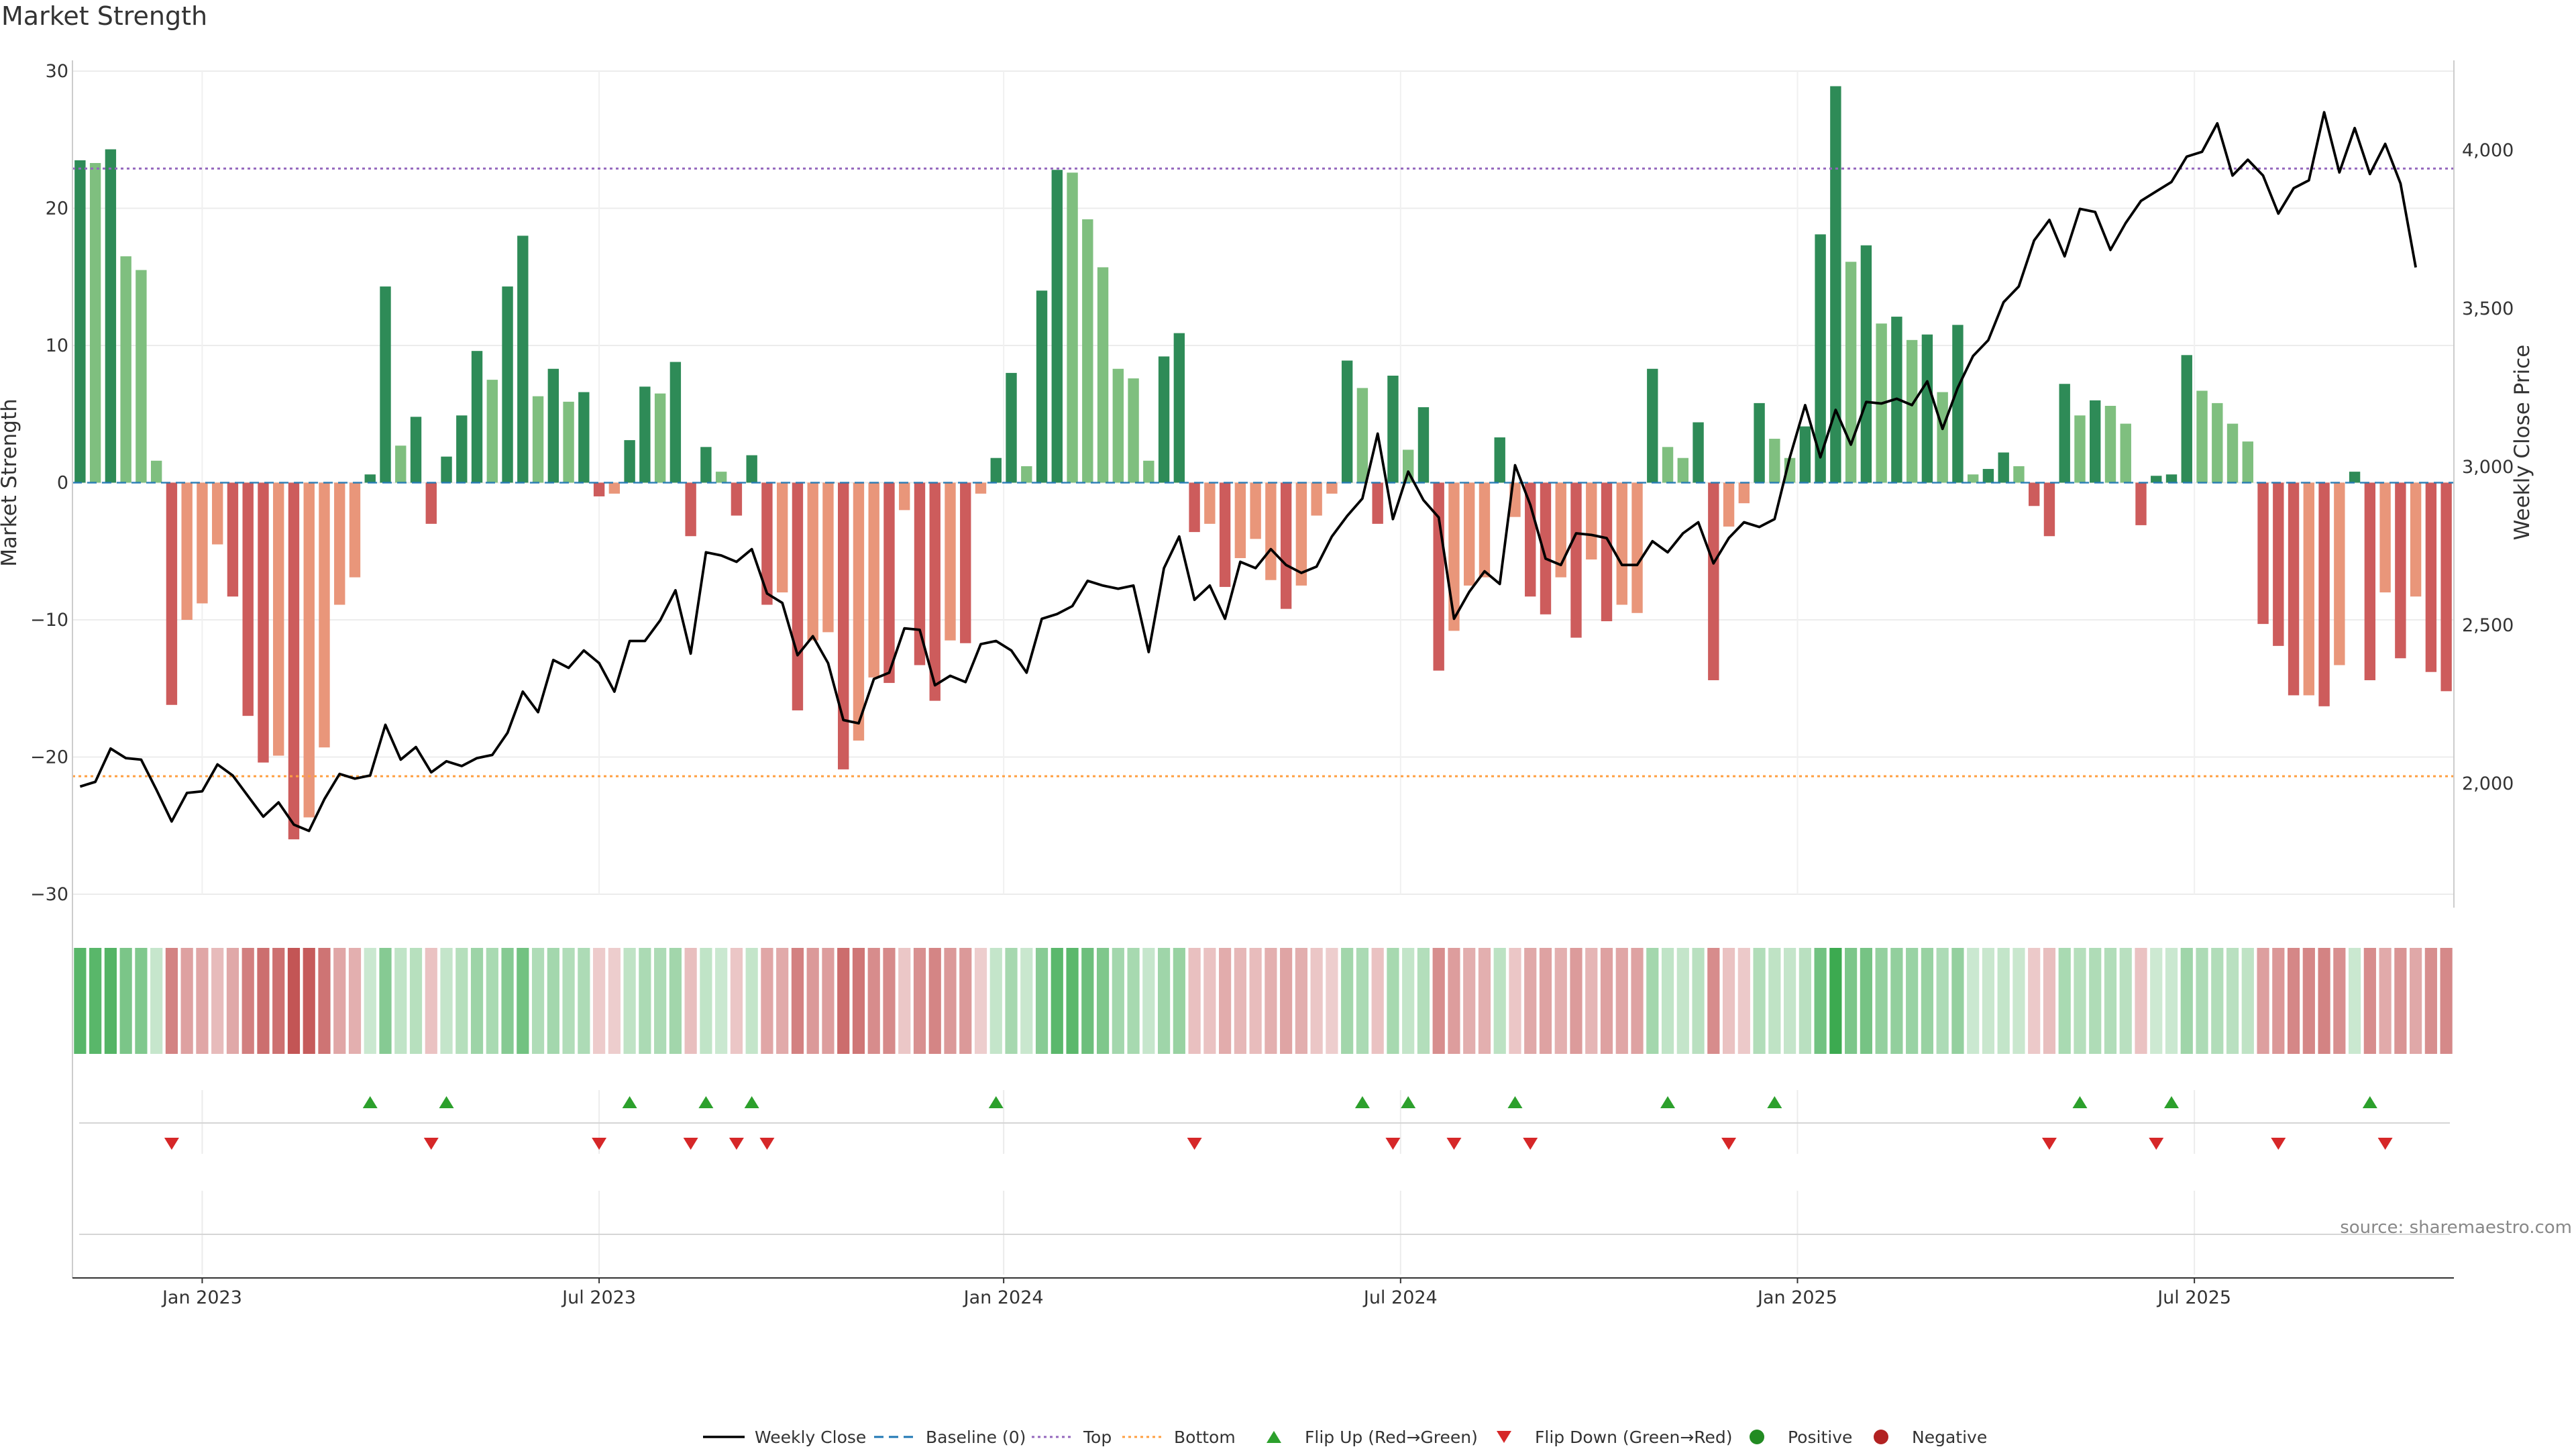 This screenshot has height=1449, width=2576. I want to click on legend-swatch-positive, so click(1757, 1437).